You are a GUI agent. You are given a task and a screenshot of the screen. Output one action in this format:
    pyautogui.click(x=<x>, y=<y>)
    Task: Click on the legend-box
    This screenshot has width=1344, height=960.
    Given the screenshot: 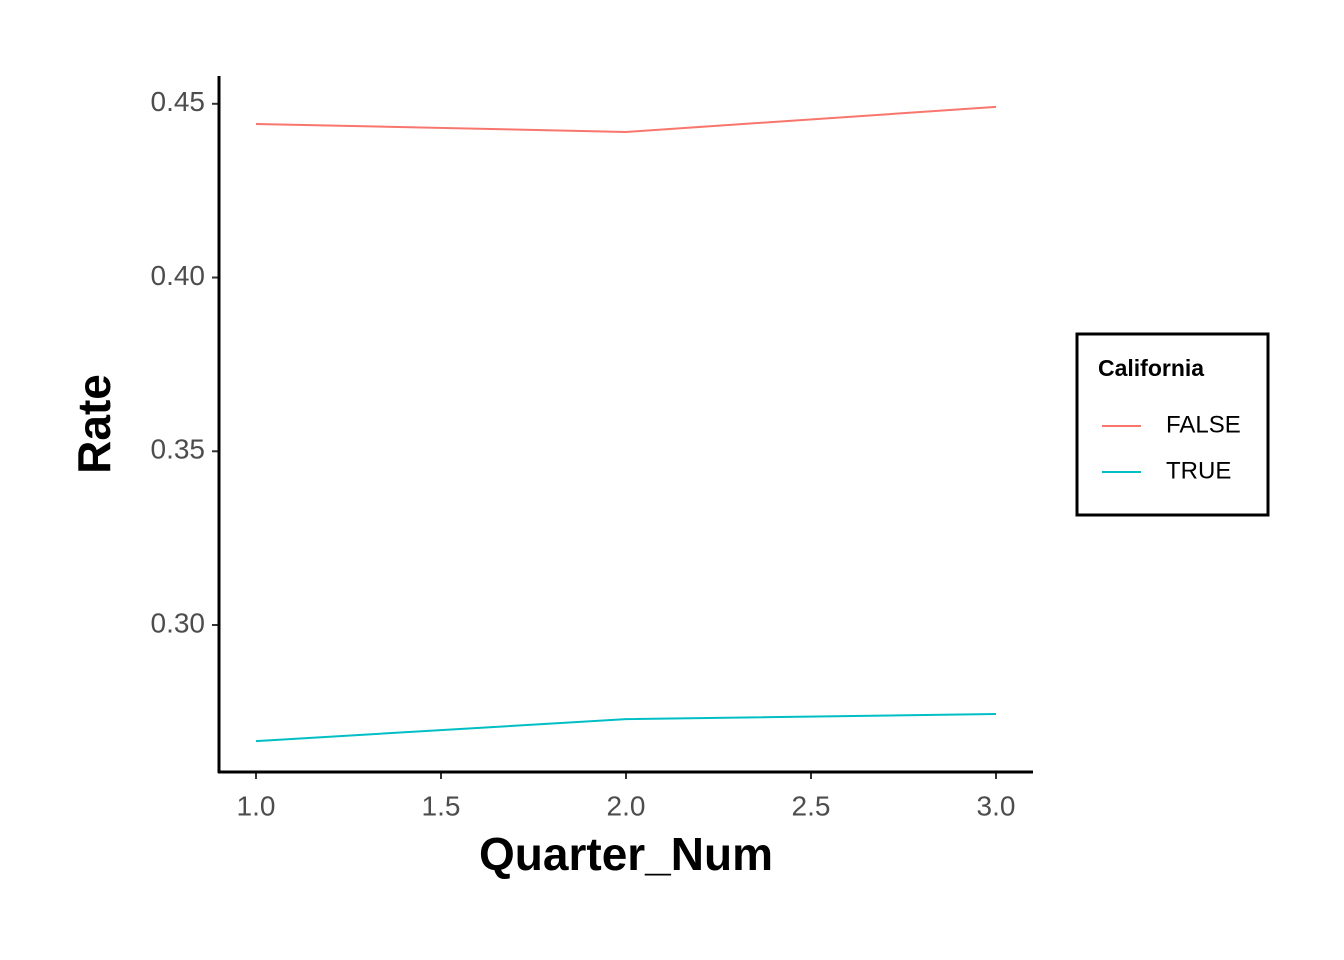 What is the action you would take?
    pyautogui.click(x=1172, y=424)
    